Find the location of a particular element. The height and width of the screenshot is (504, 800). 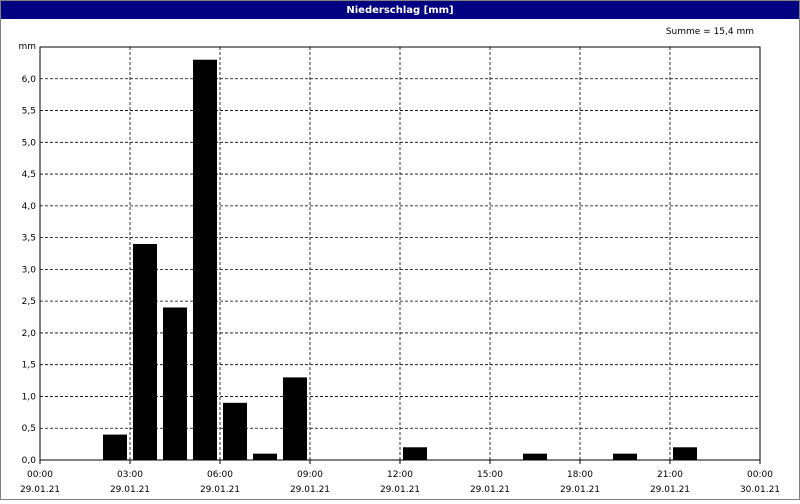

annotation: Summe = 15,4 mm is located at coordinates (710, 32).